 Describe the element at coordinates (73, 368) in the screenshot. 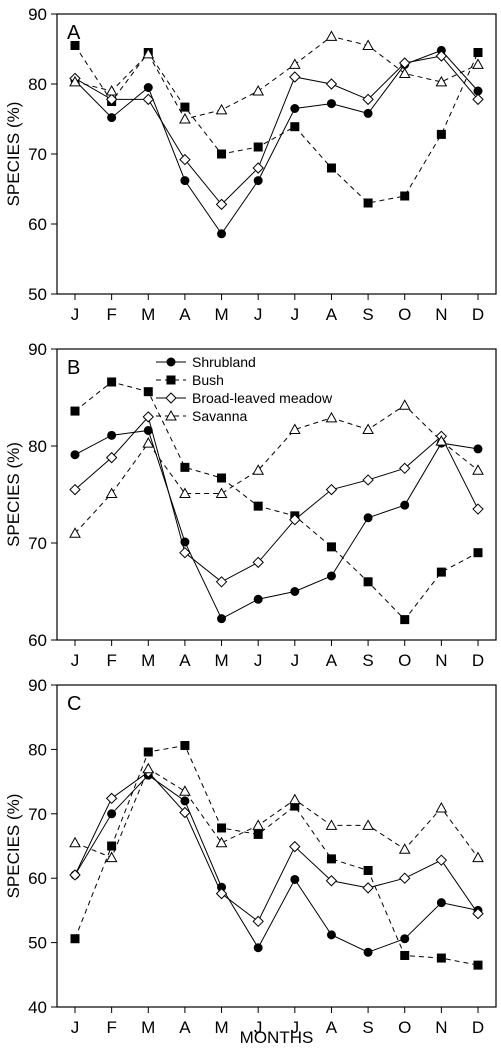

I see `panel-label: B` at that location.